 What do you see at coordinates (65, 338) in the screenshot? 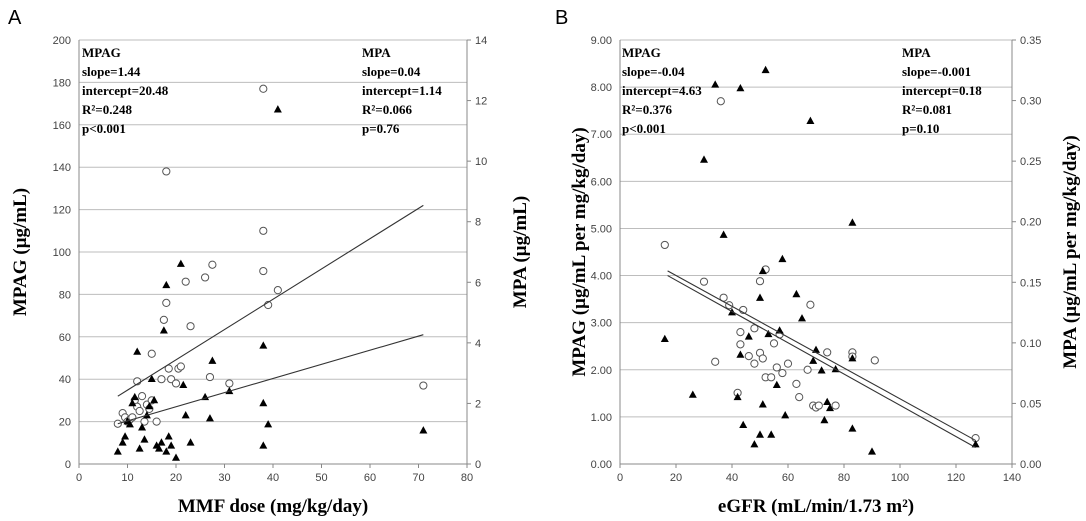
I see `y-tick-label: 60` at bounding box center [65, 338].